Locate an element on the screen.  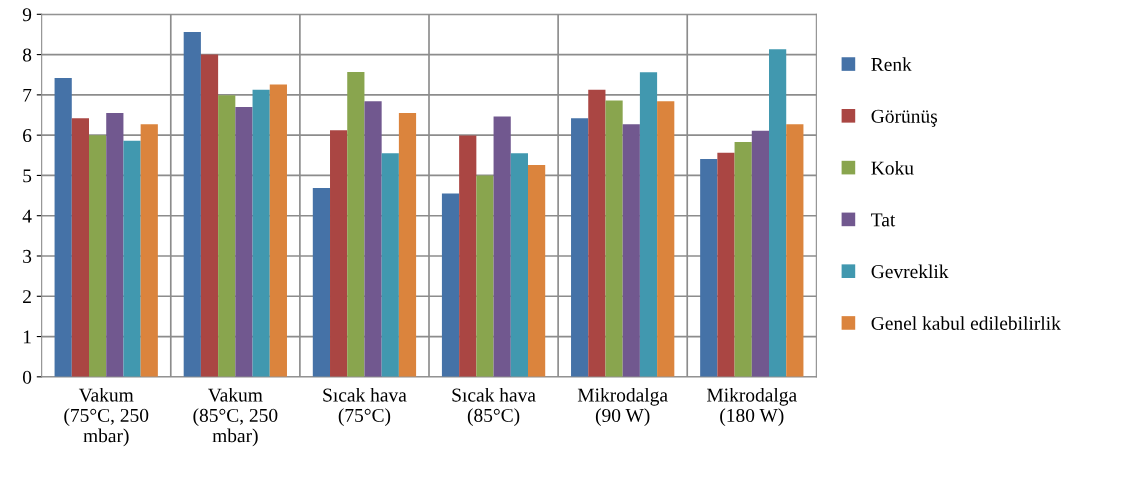
legend-label: Koku is located at coordinates (892, 167).